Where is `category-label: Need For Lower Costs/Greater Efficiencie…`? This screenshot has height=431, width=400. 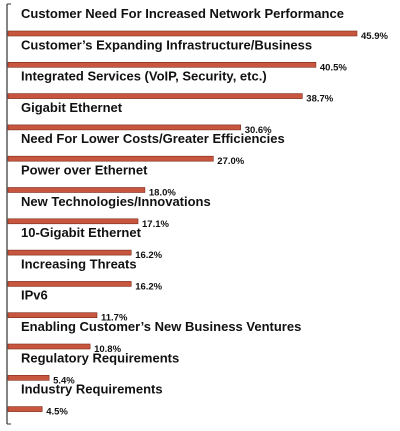
category-label: Need For Lower Costs/Greater Efficiencie… is located at coordinates (153, 138).